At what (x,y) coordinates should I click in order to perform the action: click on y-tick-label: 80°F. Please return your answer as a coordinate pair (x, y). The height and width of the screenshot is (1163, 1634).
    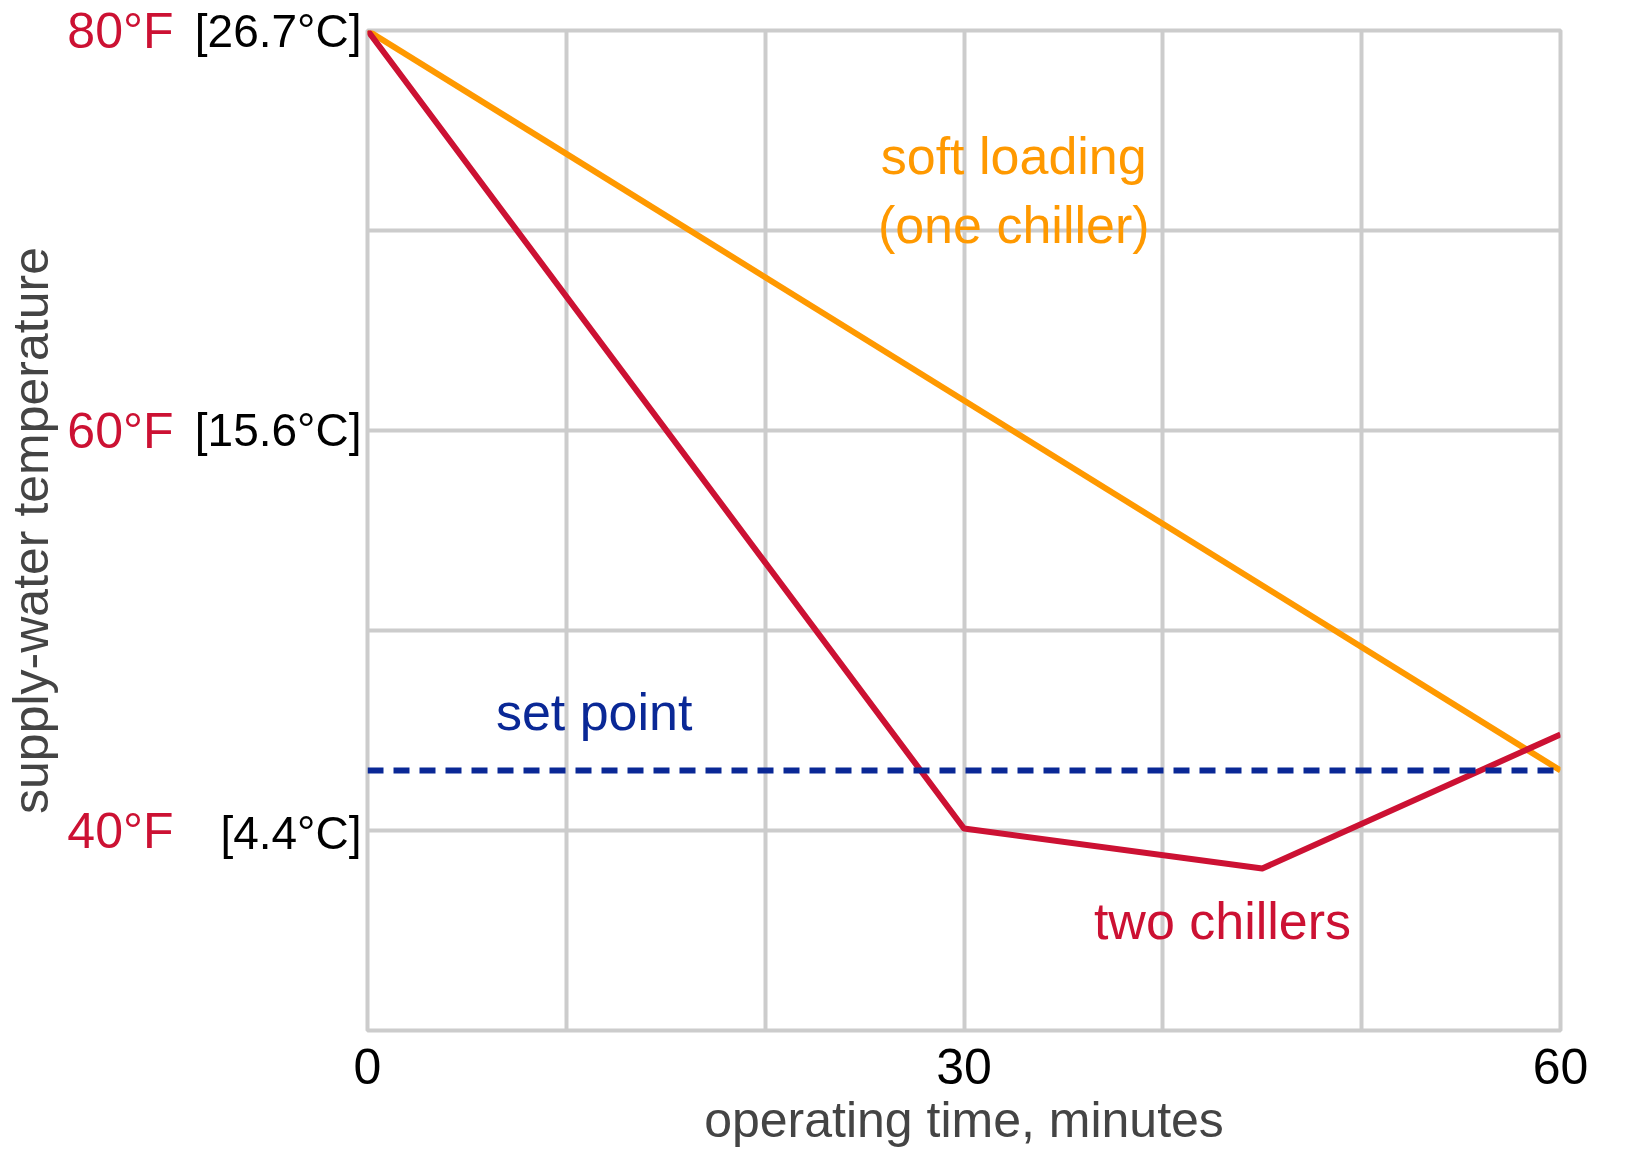
    Looking at the image, I should click on (120, 30).